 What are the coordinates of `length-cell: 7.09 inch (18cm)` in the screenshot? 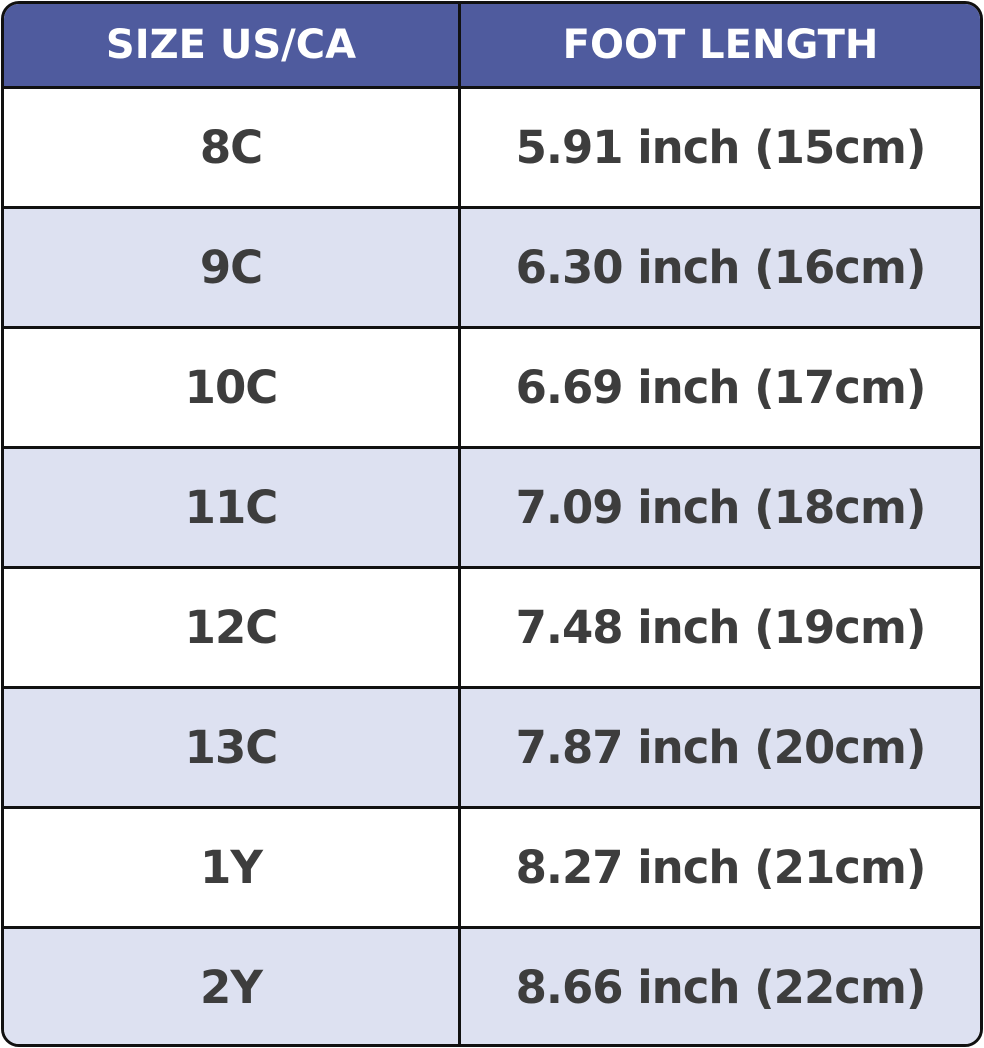 It's located at (721, 507).